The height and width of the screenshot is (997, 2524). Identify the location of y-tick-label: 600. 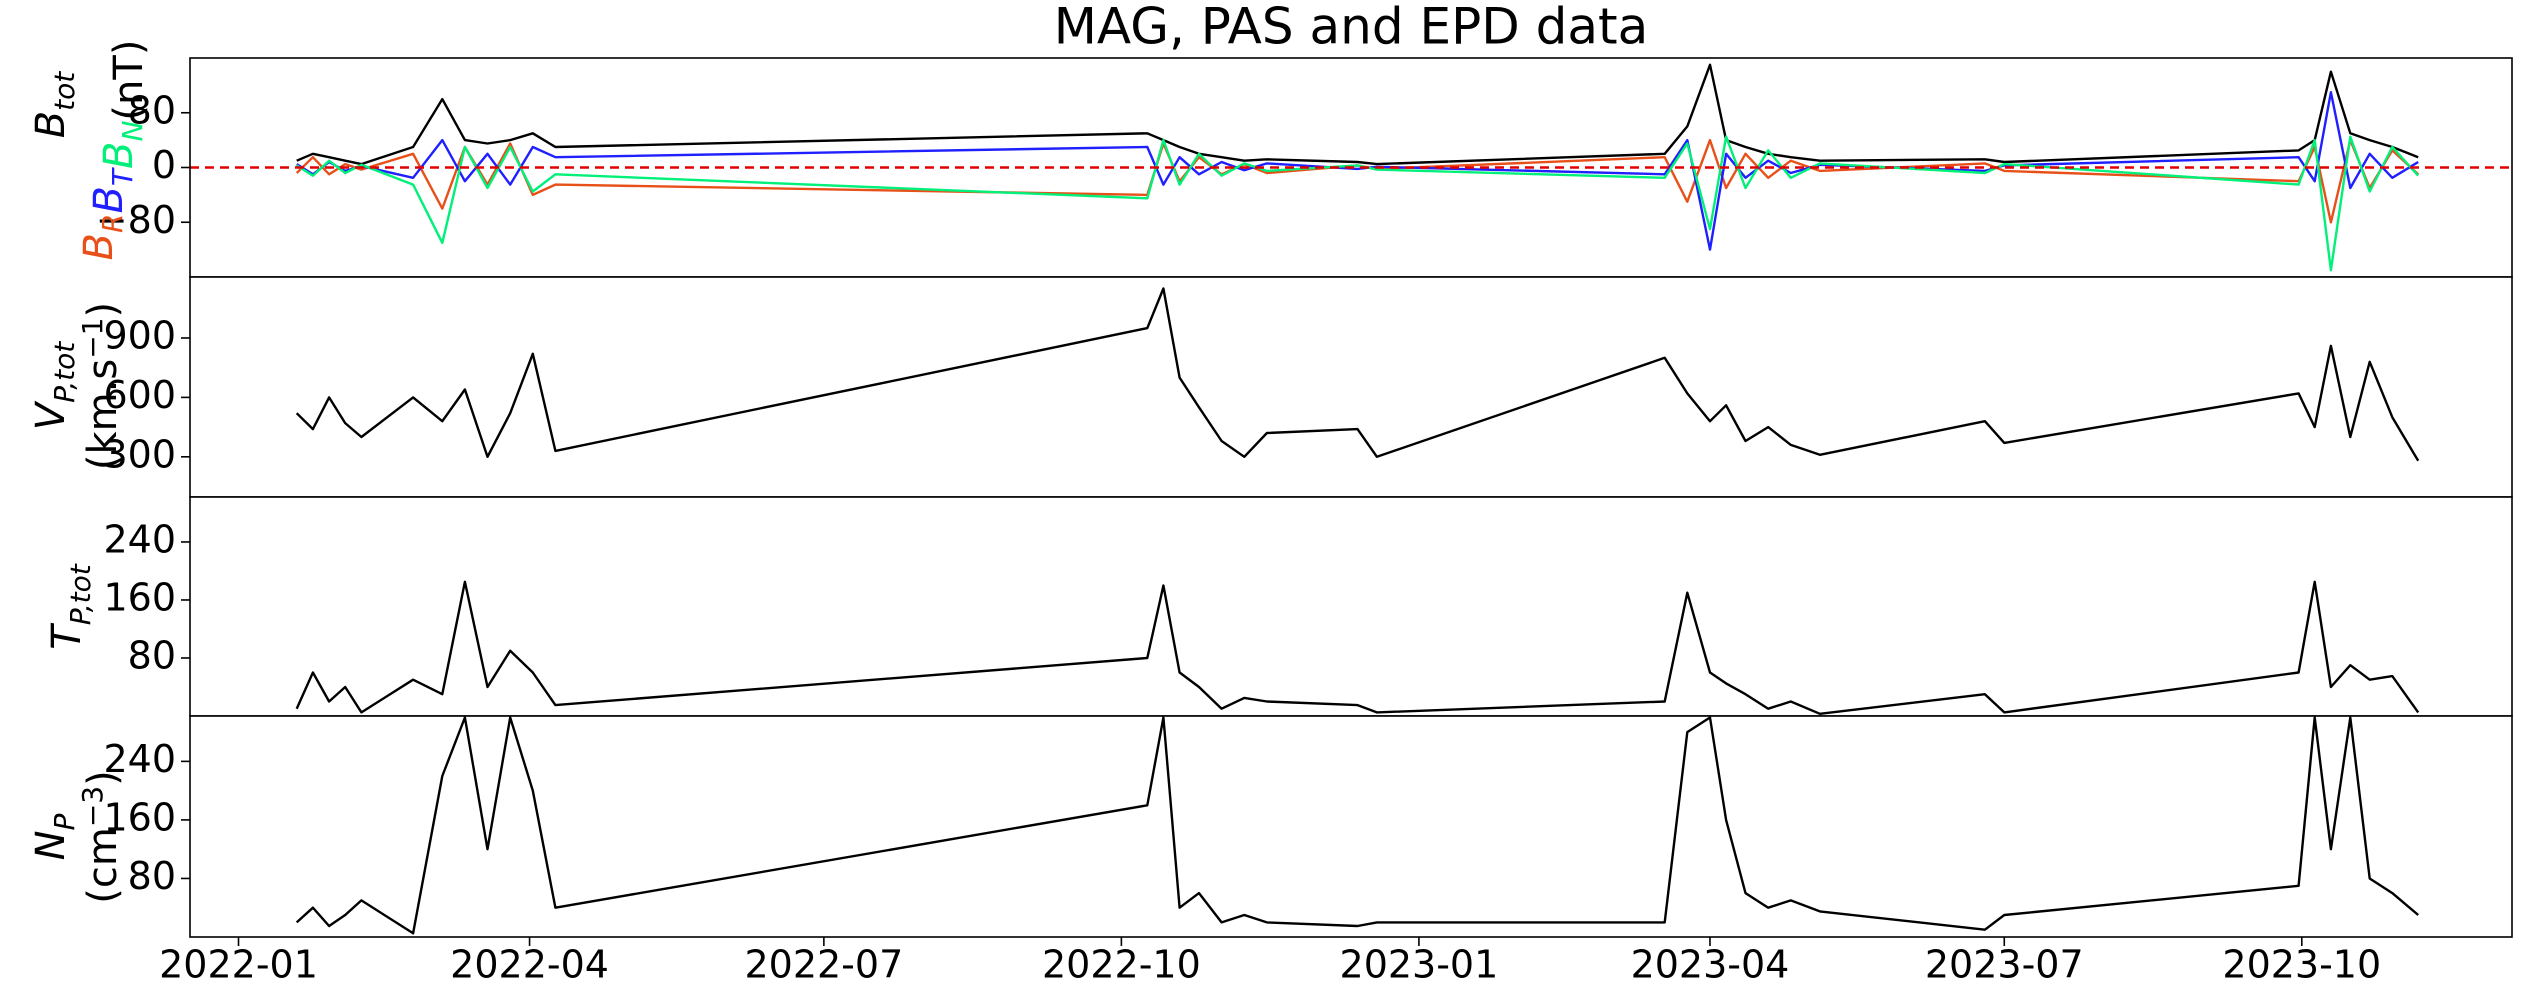
(139, 395).